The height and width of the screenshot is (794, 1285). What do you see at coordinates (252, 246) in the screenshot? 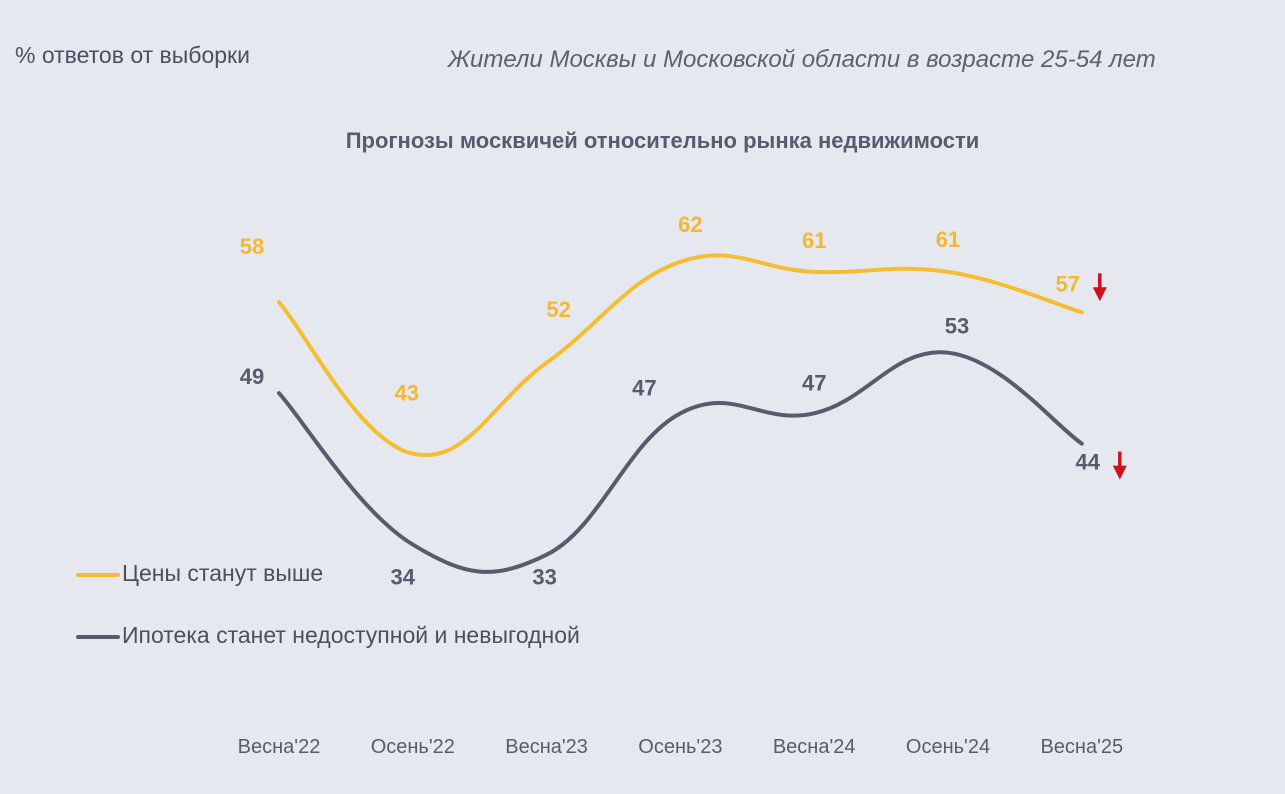
I see `data-label: 58` at bounding box center [252, 246].